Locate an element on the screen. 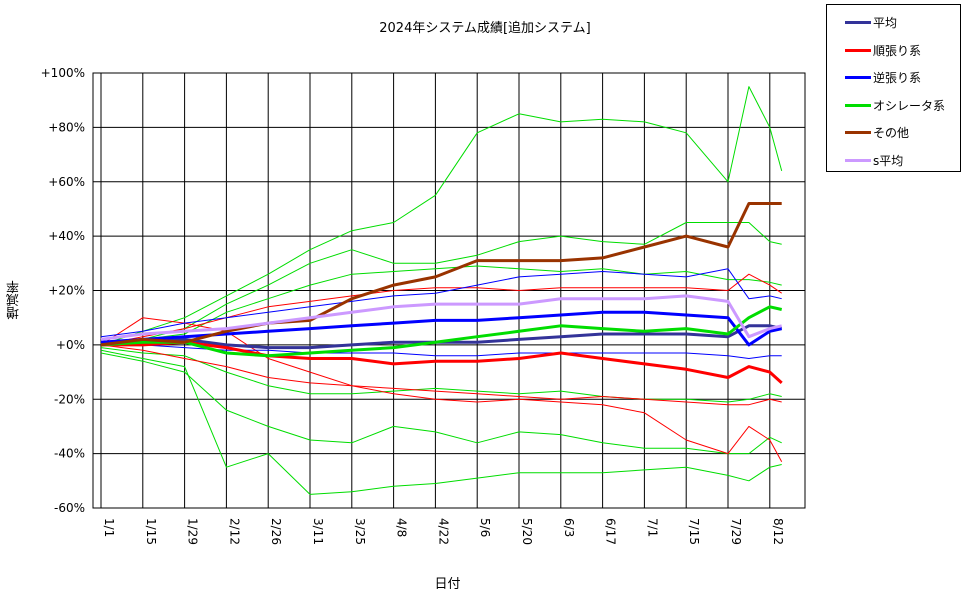 The image size is (970, 599). y-tick-label: +100% is located at coordinates (63, 73).